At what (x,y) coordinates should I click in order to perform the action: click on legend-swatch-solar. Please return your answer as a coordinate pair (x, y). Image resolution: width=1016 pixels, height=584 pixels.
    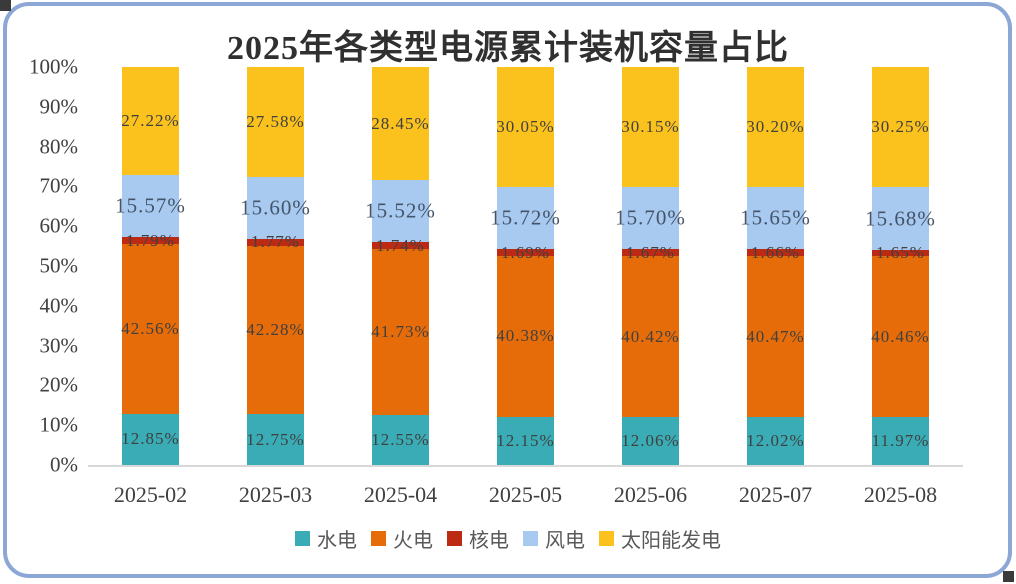
    Looking at the image, I should click on (606, 538).